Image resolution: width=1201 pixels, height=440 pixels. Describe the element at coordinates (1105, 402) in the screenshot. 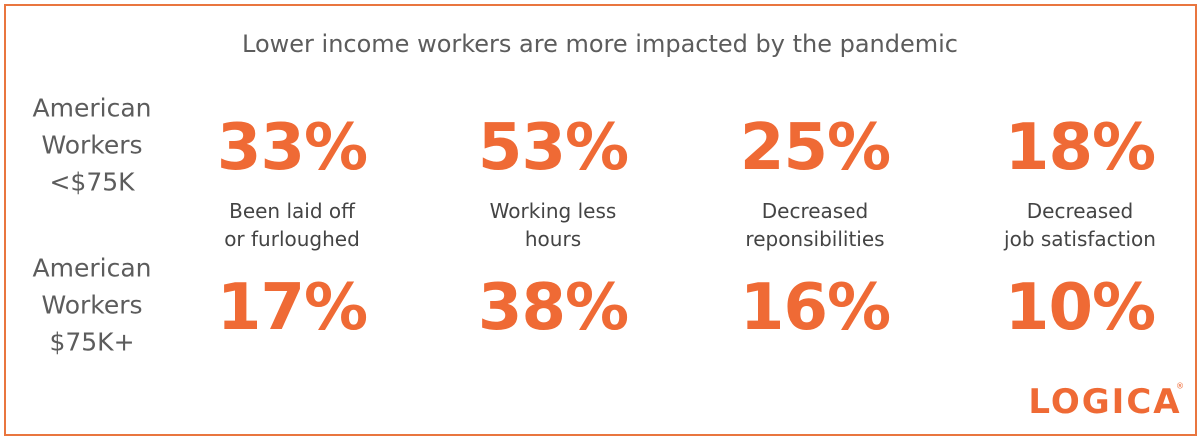

I see `logo: LOGICA` at that location.